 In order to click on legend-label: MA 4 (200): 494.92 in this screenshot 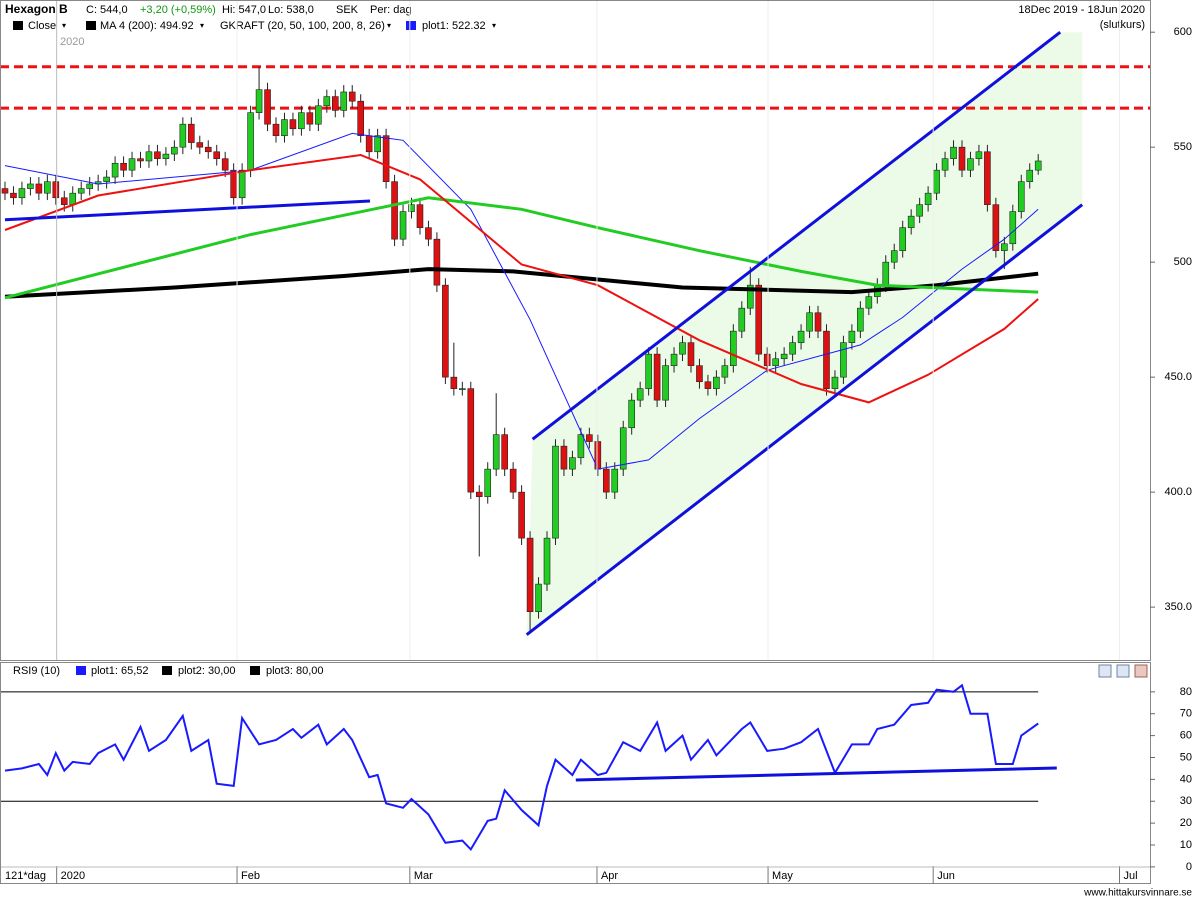, I will do `click(147, 26)`.